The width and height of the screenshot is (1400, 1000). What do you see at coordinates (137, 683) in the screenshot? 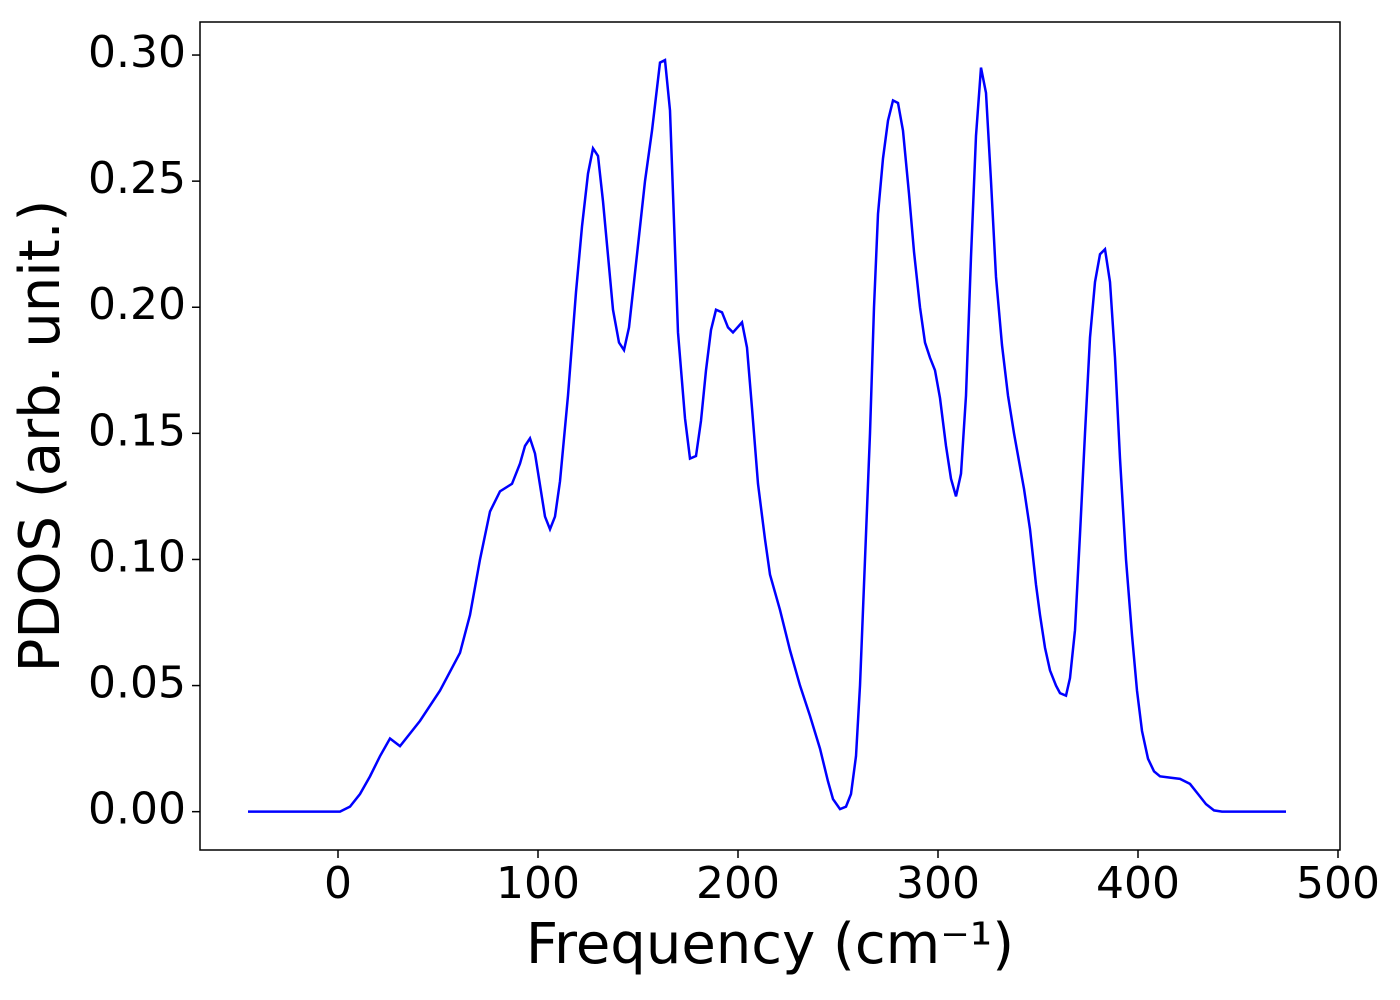
I see `y-tick-label: 0.05` at bounding box center [137, 683].